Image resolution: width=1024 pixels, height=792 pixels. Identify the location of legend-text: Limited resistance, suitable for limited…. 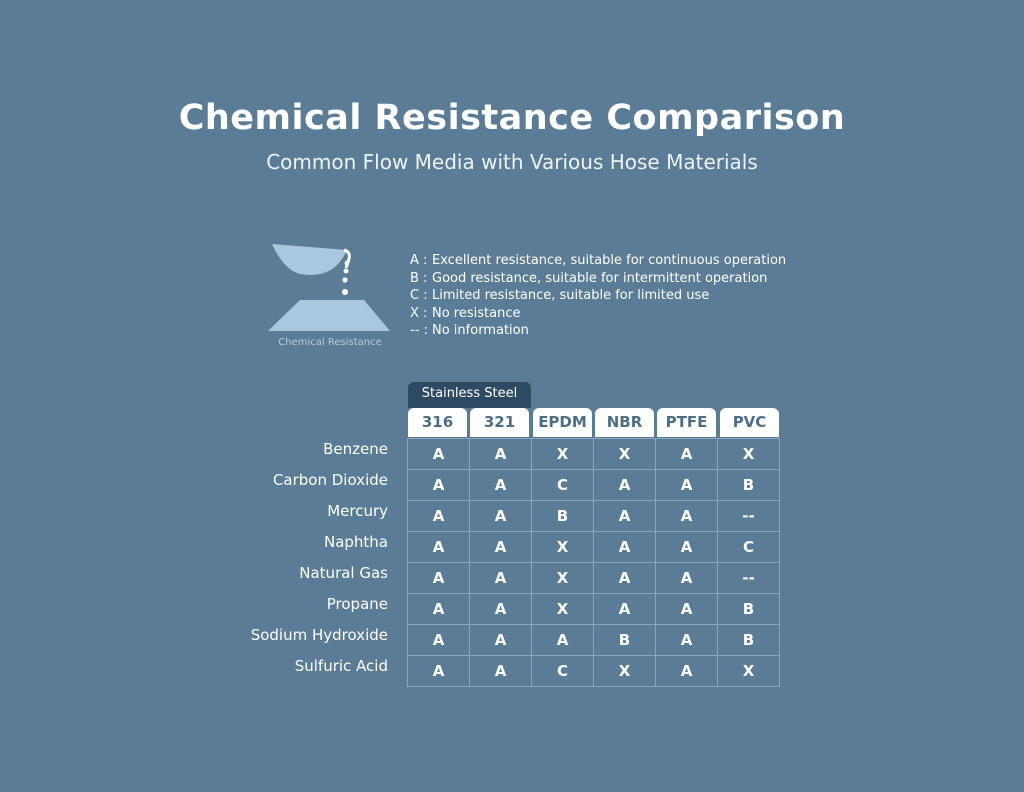
(571, 296).